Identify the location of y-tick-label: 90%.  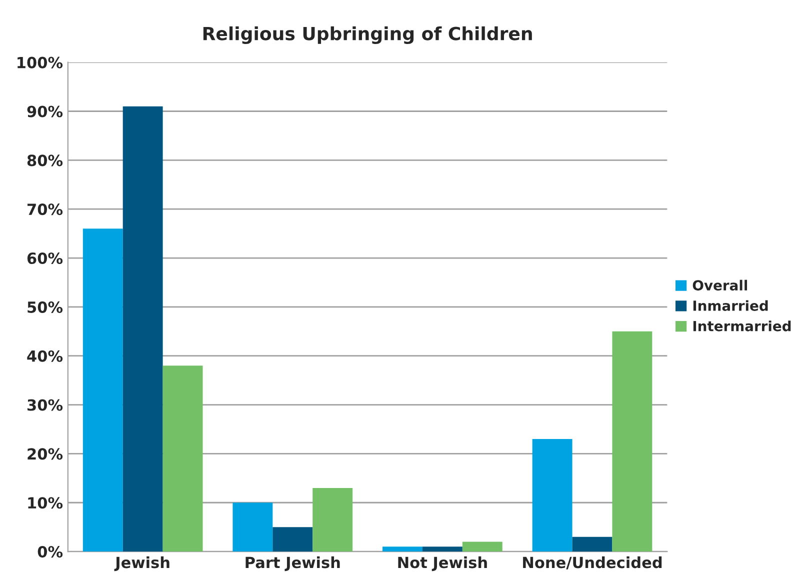
(45, 112).